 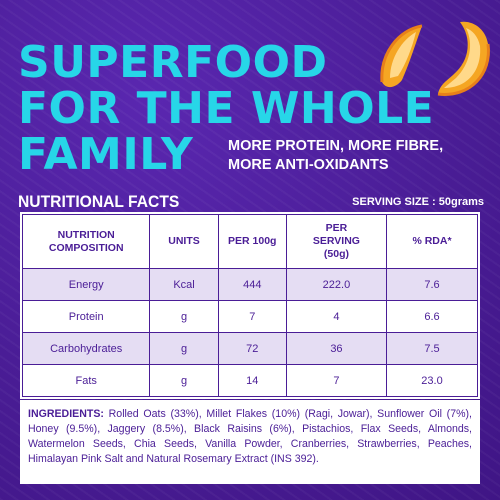 I want to click on table-row: Carbohydrates g 72 36 7.5, so click(x=250, y=348).